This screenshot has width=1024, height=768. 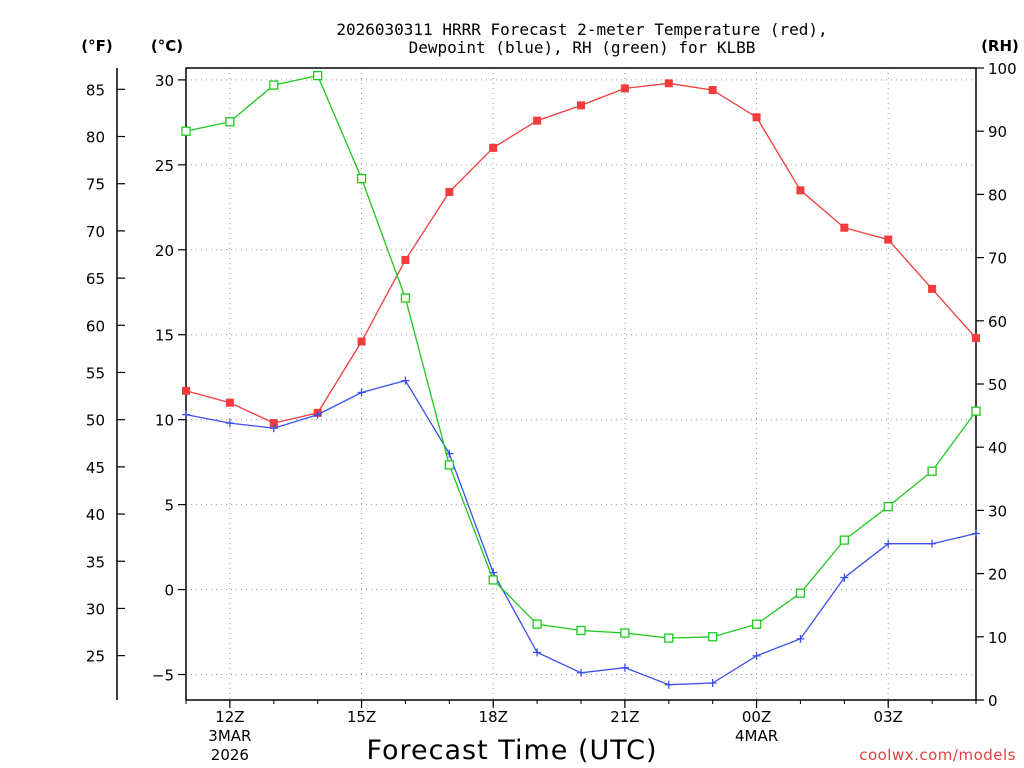 What do you see at coordinates (997, 511) in the screenshot?
I see `rh-tick-label: 30` at bounding box center [997, 511].